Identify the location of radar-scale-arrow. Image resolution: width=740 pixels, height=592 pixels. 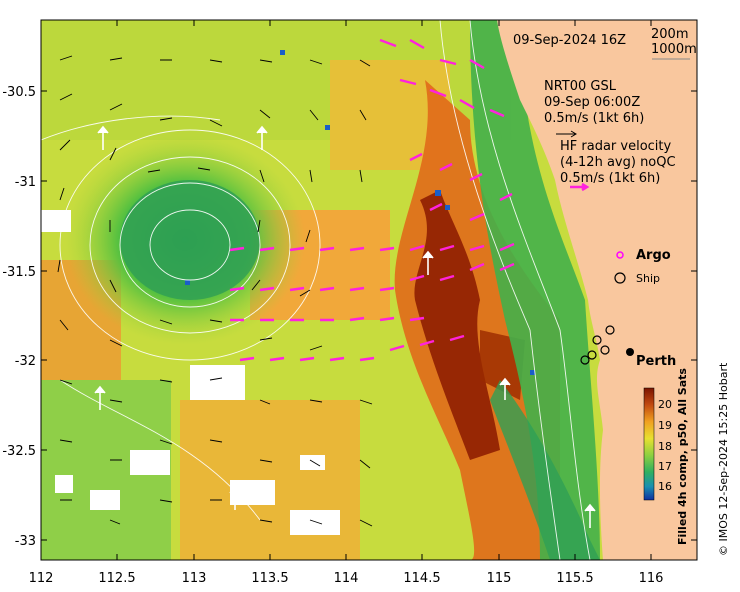
(580, 187).